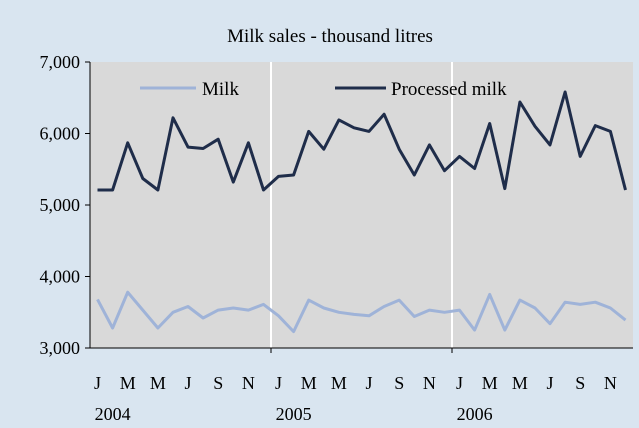 The image size is (639, 428). I want to click on legend-label: Milk, so click(220, 89).